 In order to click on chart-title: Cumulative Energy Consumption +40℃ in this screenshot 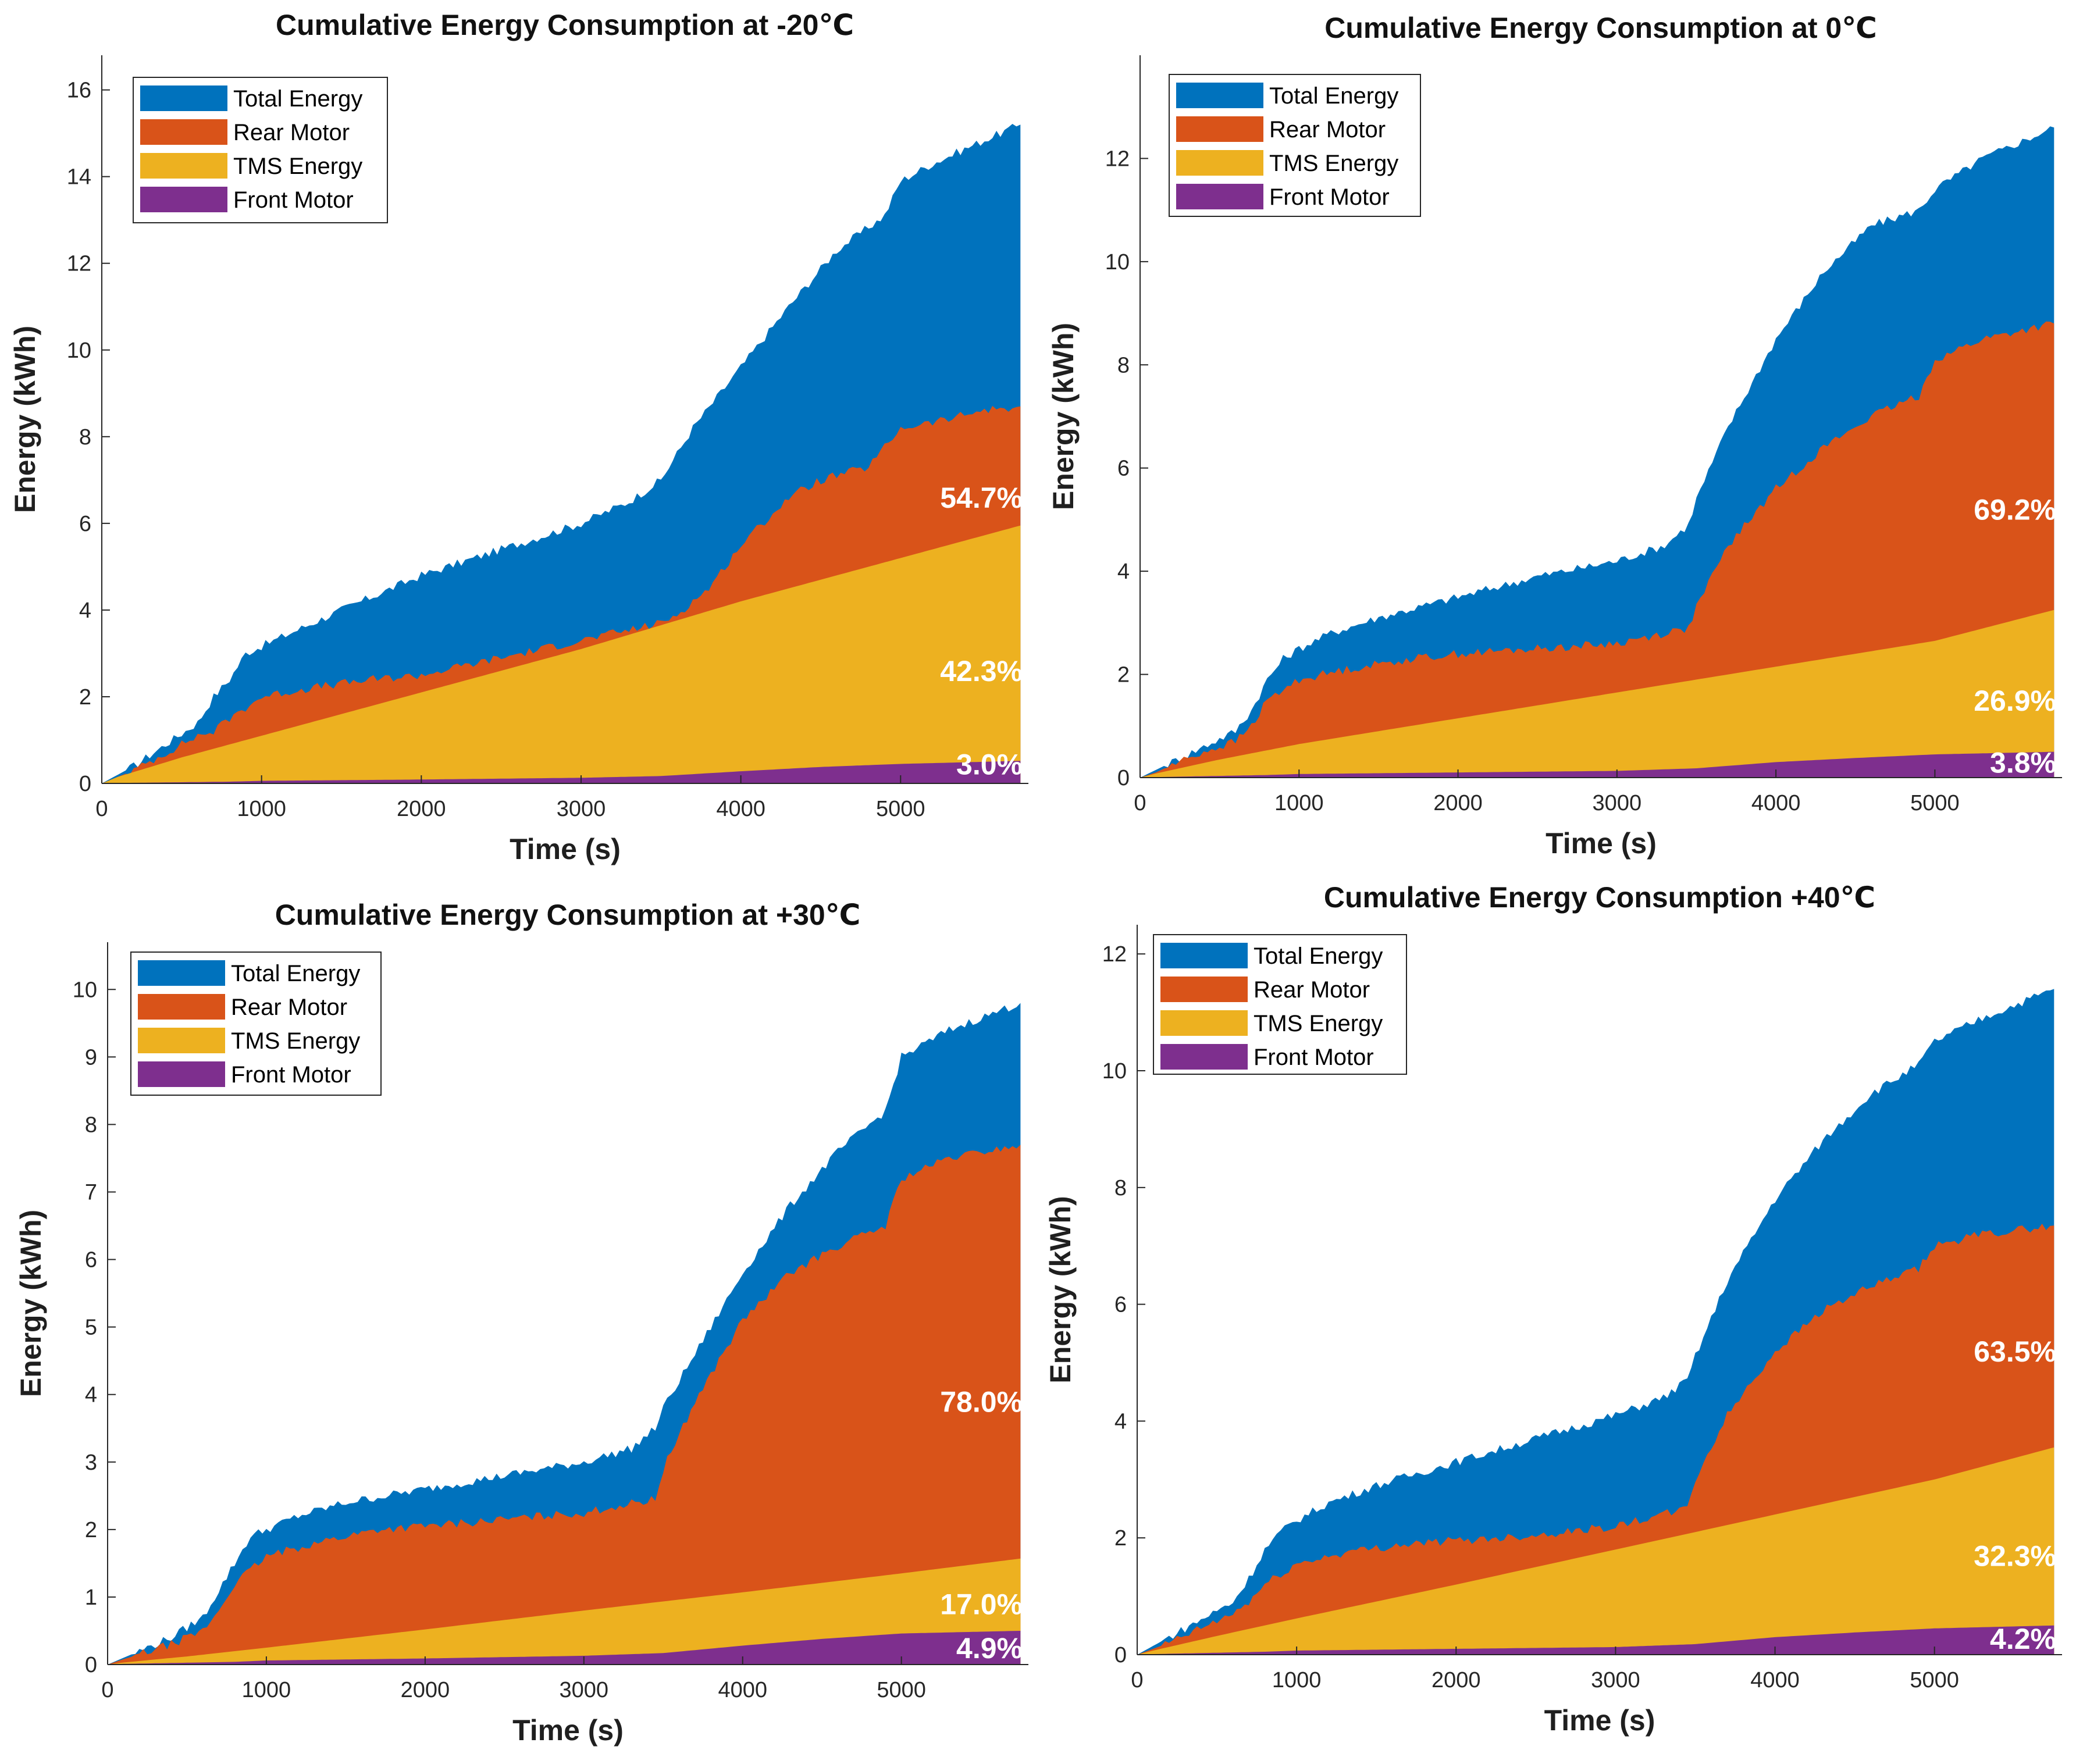, I will do `click(1599, 897)`.